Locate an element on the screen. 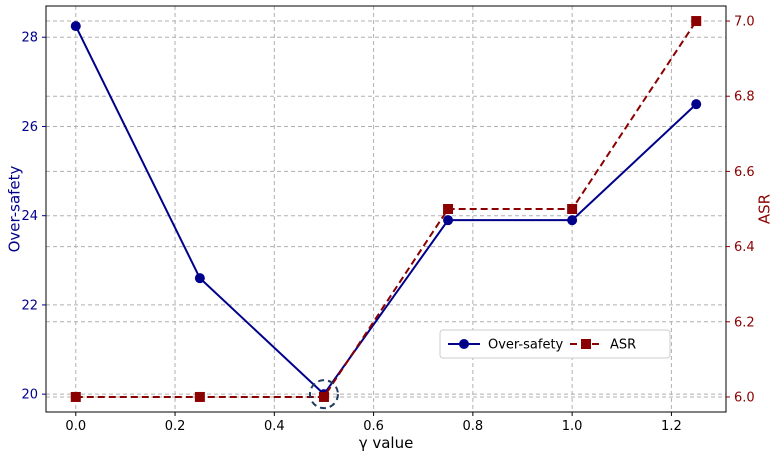  y-left-tick-label: 20 is located at coordinates (29, 395).